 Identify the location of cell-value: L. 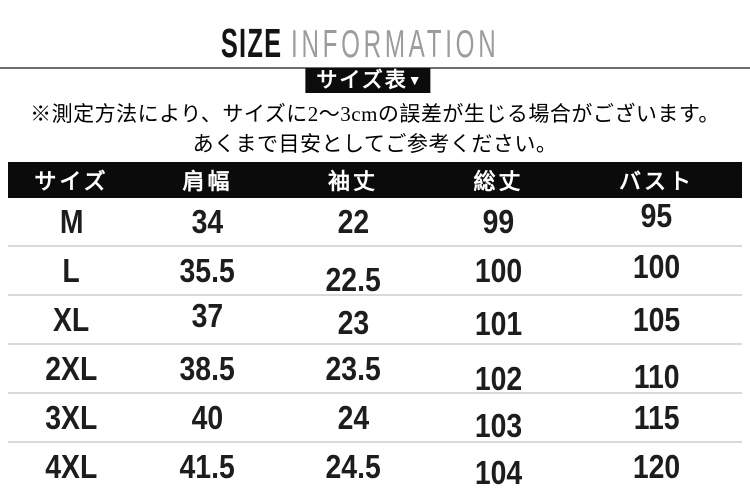
(71, 270).